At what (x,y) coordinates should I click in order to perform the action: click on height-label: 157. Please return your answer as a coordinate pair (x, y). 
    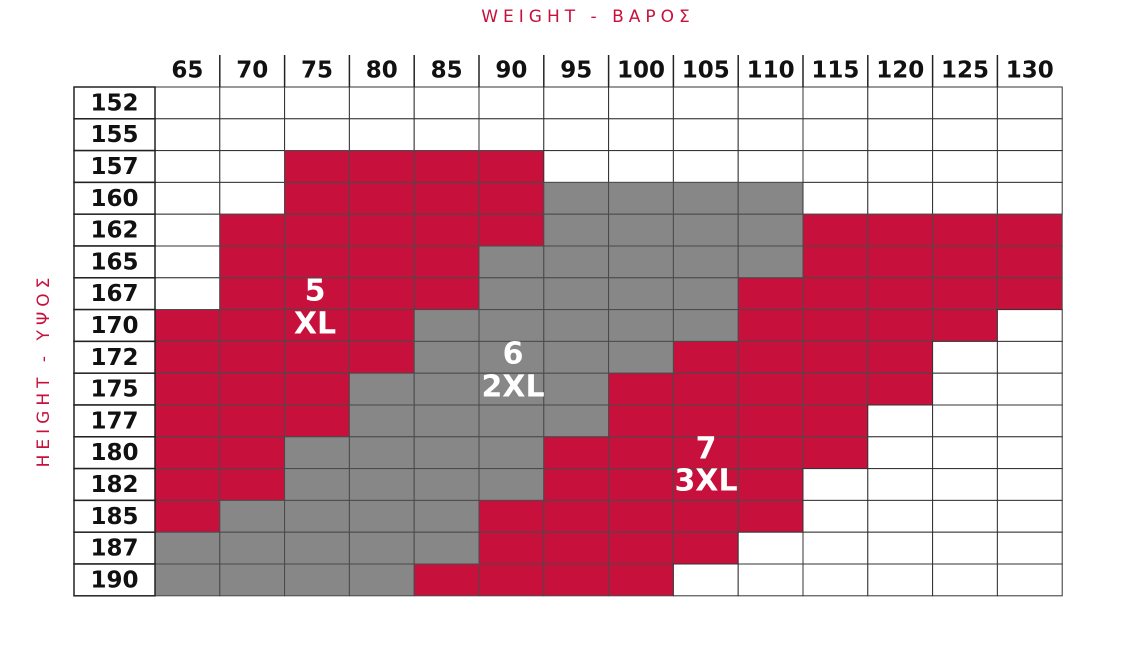
    Looking at the image, I should click on (114, 167).